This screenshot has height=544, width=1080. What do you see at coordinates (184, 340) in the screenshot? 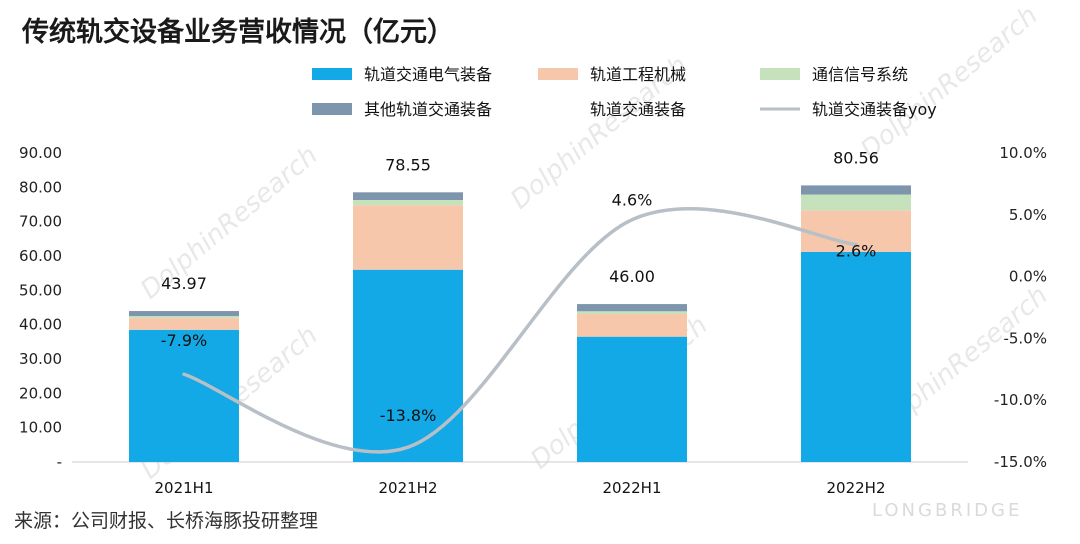
I see `yoy-label: -7.9%` at bounding box center [184, 340].